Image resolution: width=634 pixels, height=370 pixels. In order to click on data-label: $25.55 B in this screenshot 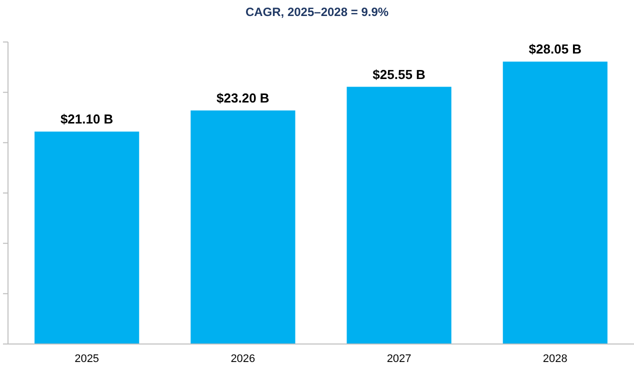, I will do `click(399, 74)`.